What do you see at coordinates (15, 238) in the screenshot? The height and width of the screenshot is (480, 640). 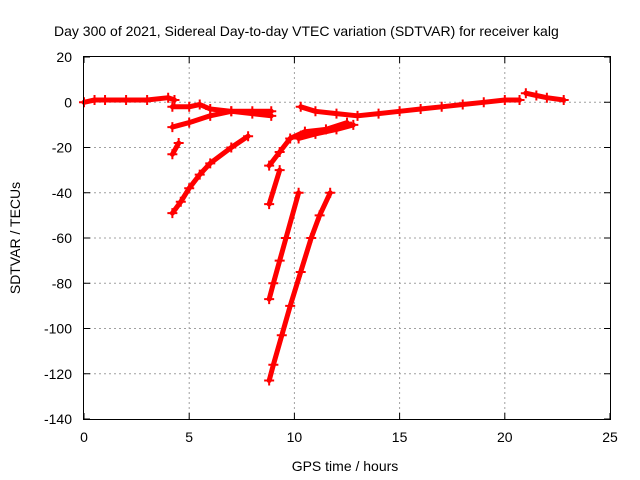 I see `y-axis-label: SDTVAR / TECUs` at bounding box center [15, 238].